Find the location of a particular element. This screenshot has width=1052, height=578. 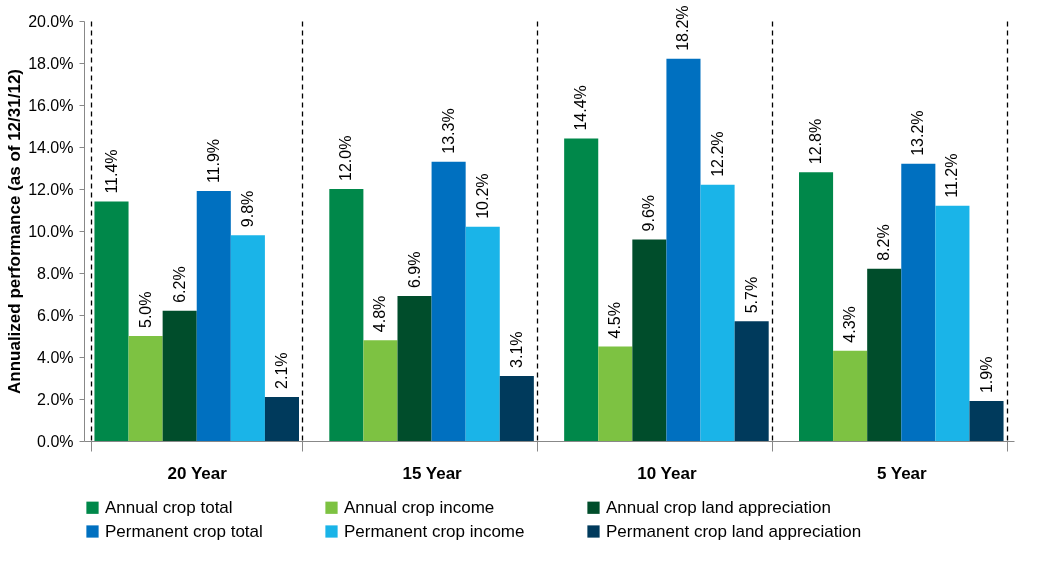

y-tick-label: 2.0% is located at coordinates (55, 399).